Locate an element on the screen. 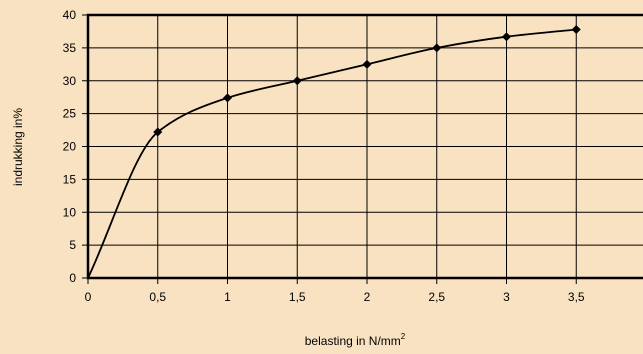 The height and width of the screenshot is (354, 643). x-tick-label: 2,5 is located at coordinates (436, 297).